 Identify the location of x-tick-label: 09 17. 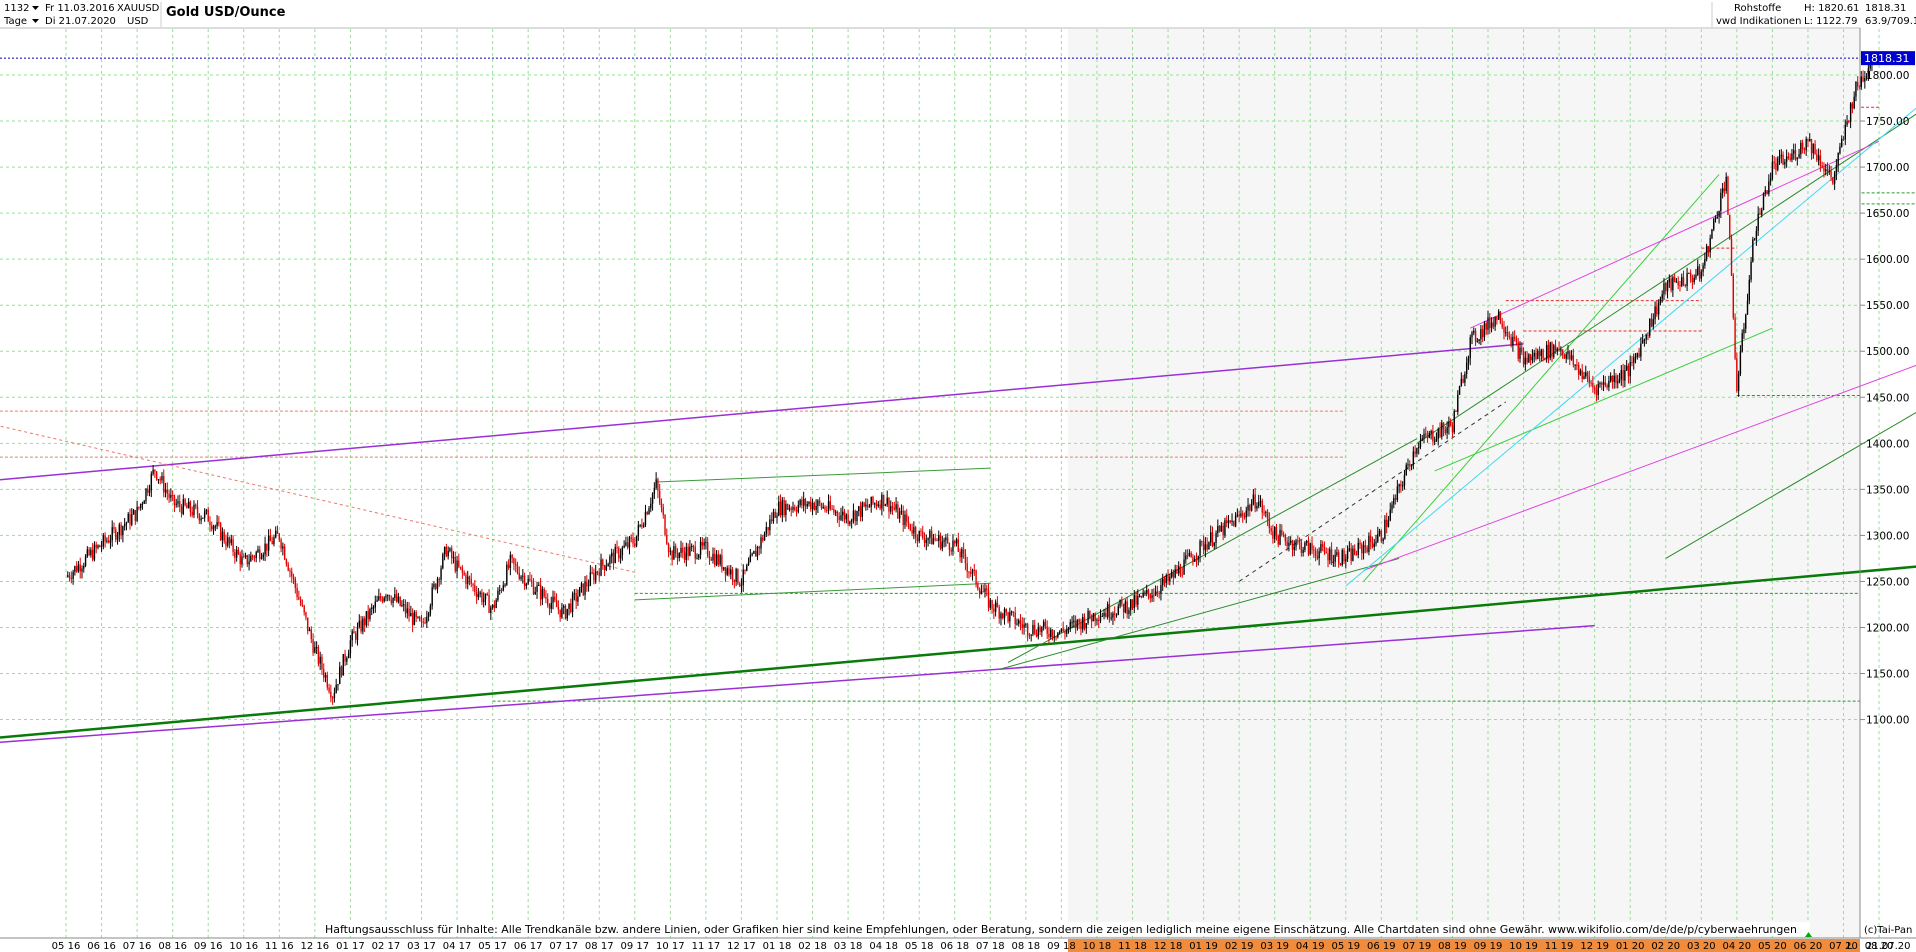
(634, 946).